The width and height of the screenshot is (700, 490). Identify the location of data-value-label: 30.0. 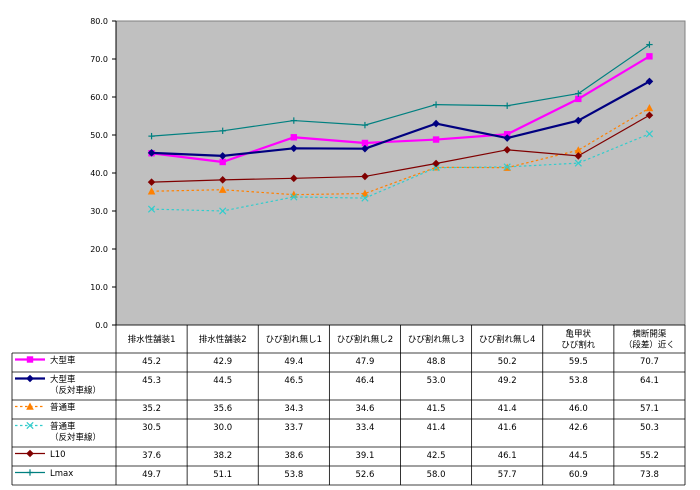
(222, 428).